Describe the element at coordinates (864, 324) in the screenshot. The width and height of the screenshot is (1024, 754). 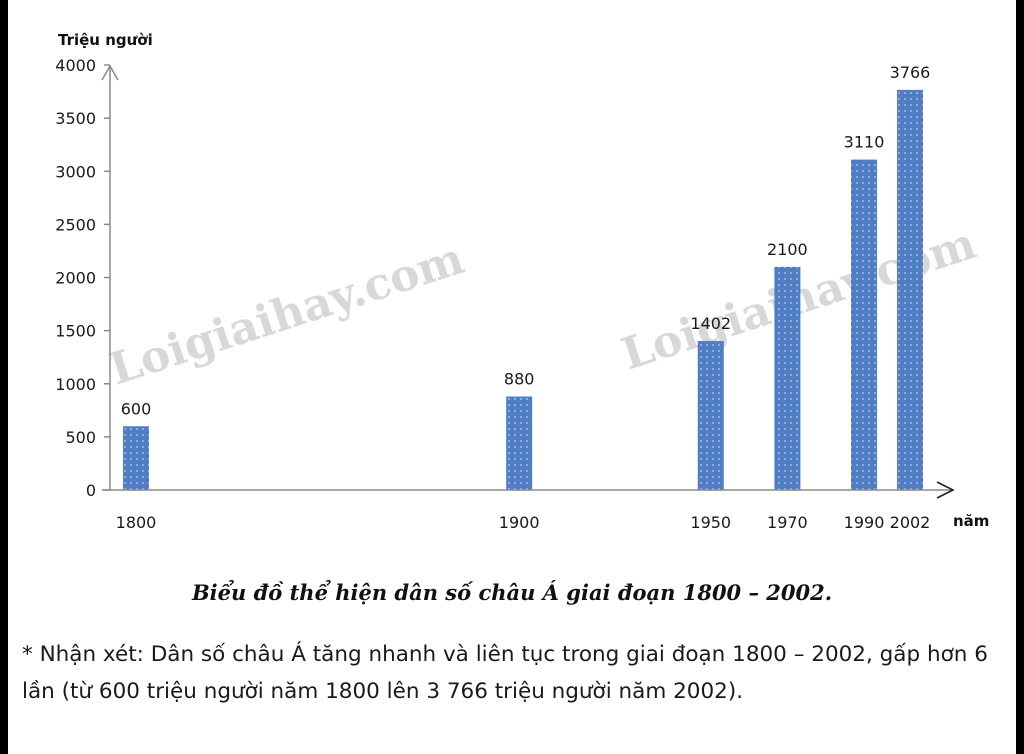
I see `bar-1990` at that location.